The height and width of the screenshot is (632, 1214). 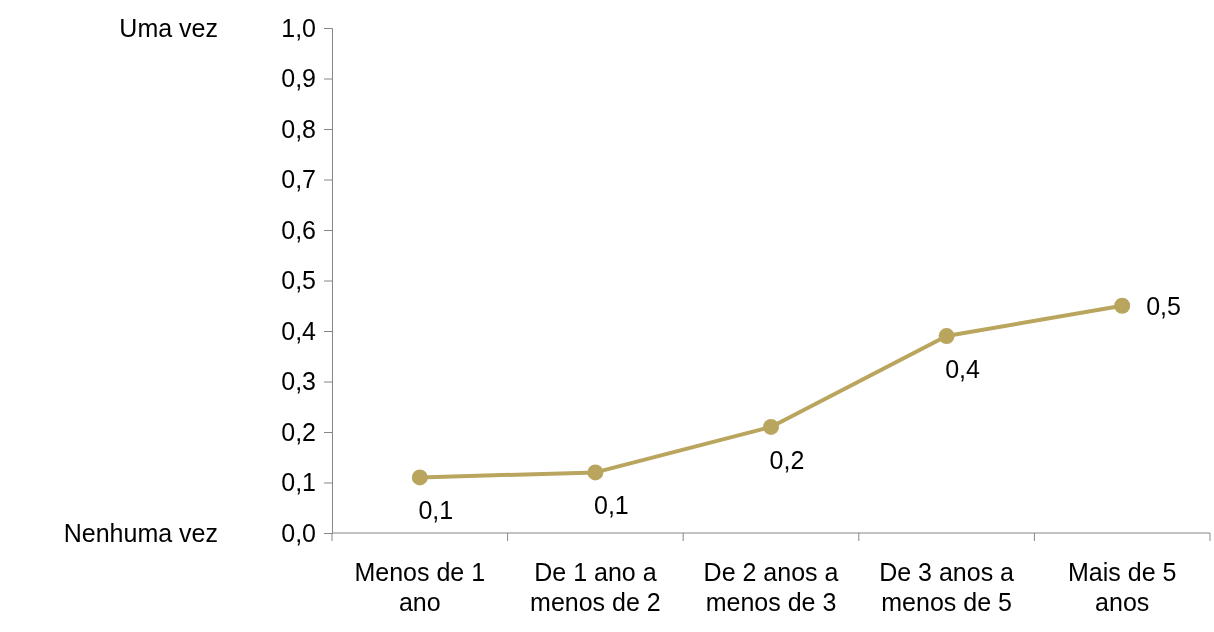 What do you see at coordinates (298, 280) in the screenshot?
I see `y-tick-label: 0,5` at bounding box center [298, 280].